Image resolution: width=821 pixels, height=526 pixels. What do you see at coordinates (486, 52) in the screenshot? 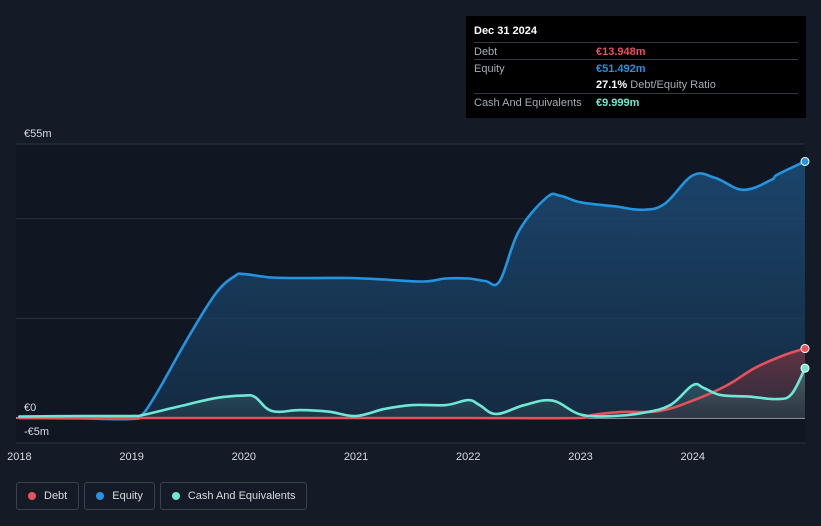
I see `tooltip-debt-label: Debt` at bounding box center [486, 52].